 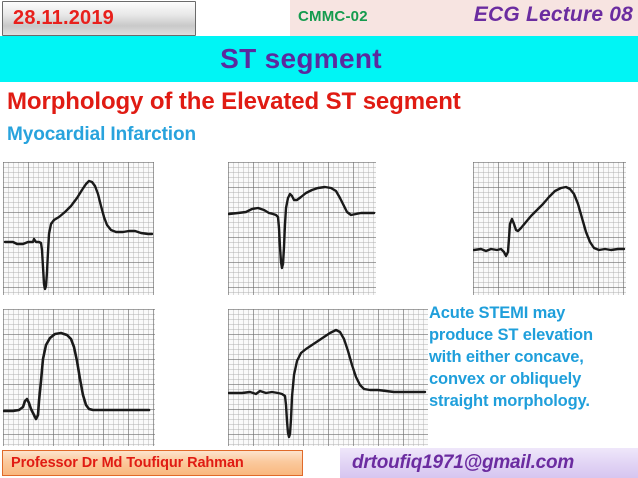 I want to click on page-title: ST segment, so click(x=301, y=58).